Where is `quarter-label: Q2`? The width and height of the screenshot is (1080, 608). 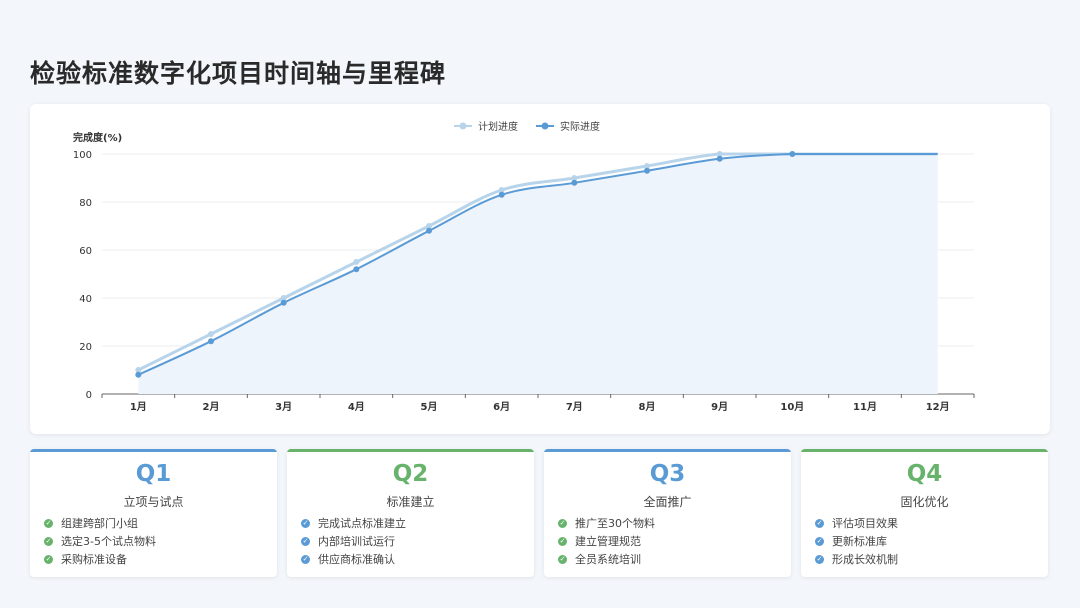 quarter-label: Q2 is located at coordinates (410, 474).